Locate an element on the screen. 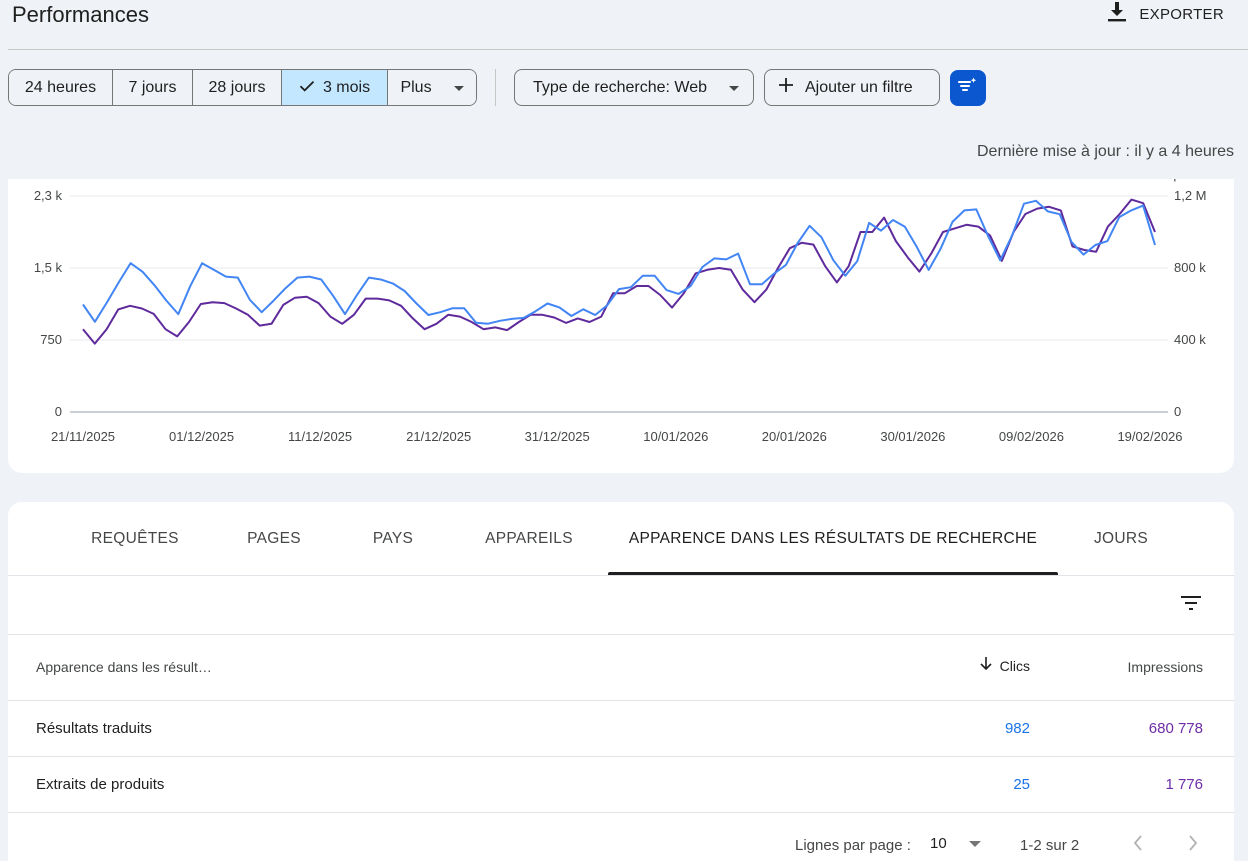  column-header-label: Clics is located at coordinates (1014, 665).